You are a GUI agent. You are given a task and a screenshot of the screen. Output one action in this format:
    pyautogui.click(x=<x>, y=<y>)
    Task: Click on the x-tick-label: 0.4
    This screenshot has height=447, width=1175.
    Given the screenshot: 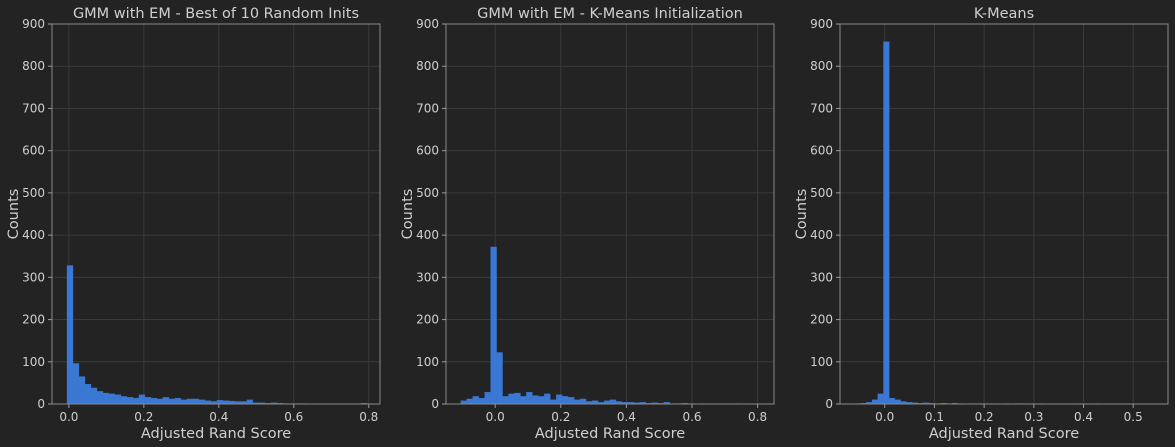 What is the action you would take?
    pyautogui.click(x=218, y=417)
    